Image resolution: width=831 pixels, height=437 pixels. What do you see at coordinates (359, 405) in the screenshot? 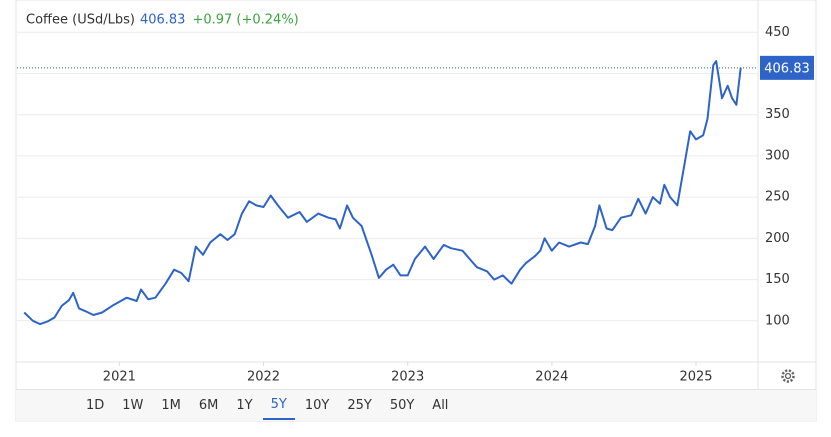
I see `range-button: 25Y` at bounding box center [359, 405].